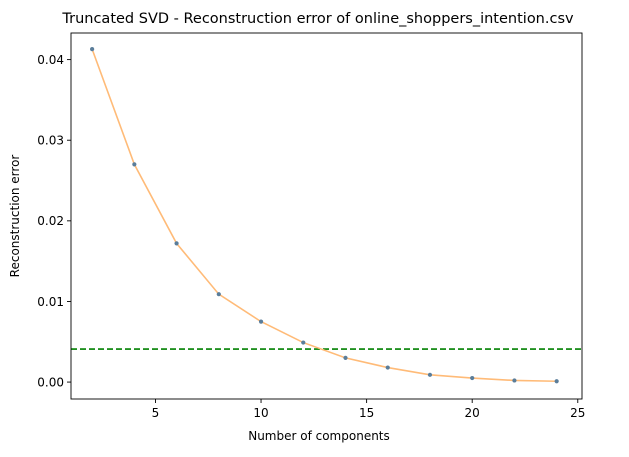 Image resolution: width=629 pixels, height=457 pixels. What do you see at coordinates (577, 413) in the screenshot?
I see `x-tick-label: 25` at bounding box center [577, 413].